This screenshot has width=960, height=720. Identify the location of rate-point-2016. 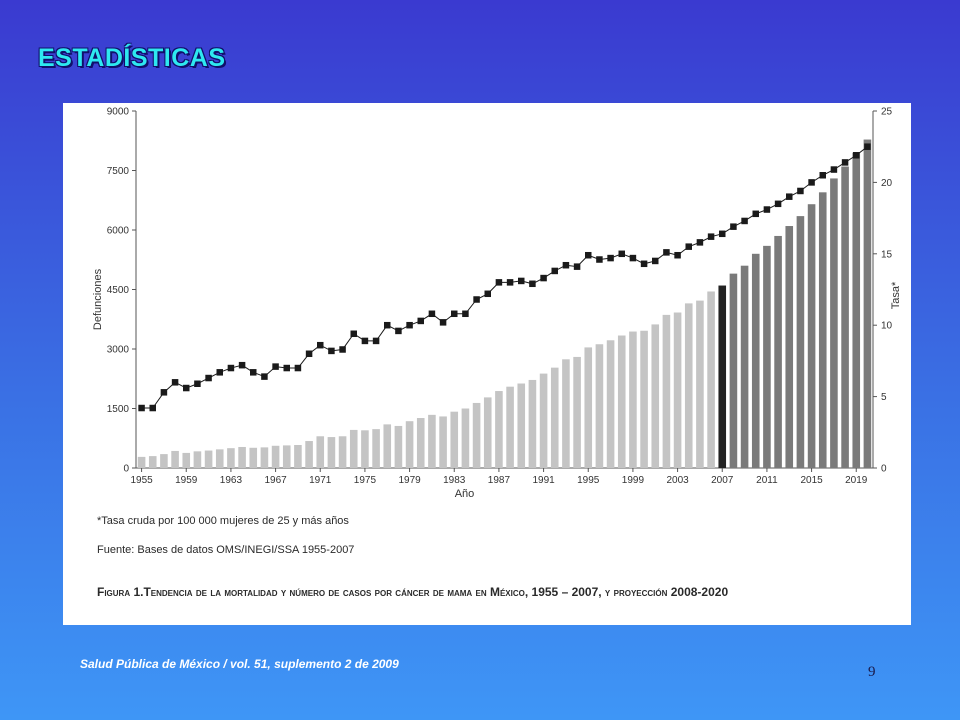
(822, 175).